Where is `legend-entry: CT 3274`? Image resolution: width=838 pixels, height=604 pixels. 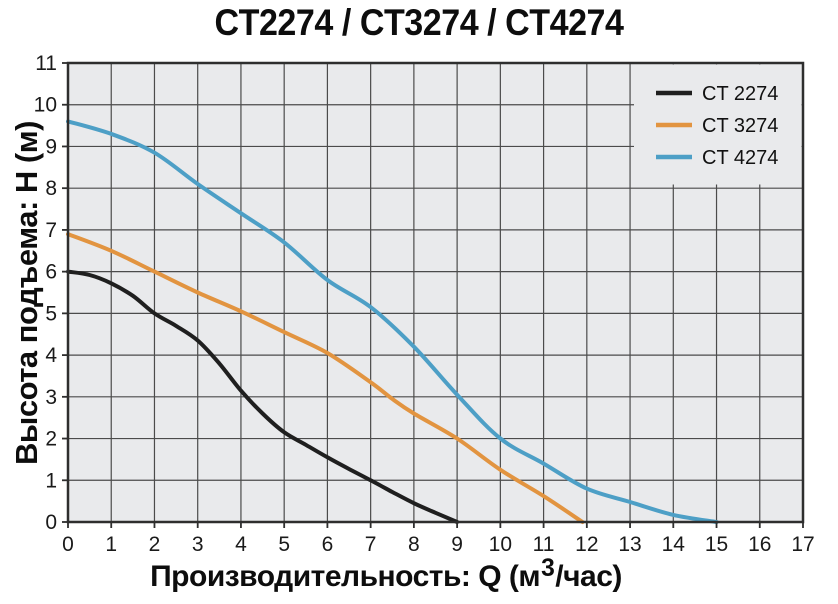
legend-entry: CT 3274 is located at coordinates (717, 126).